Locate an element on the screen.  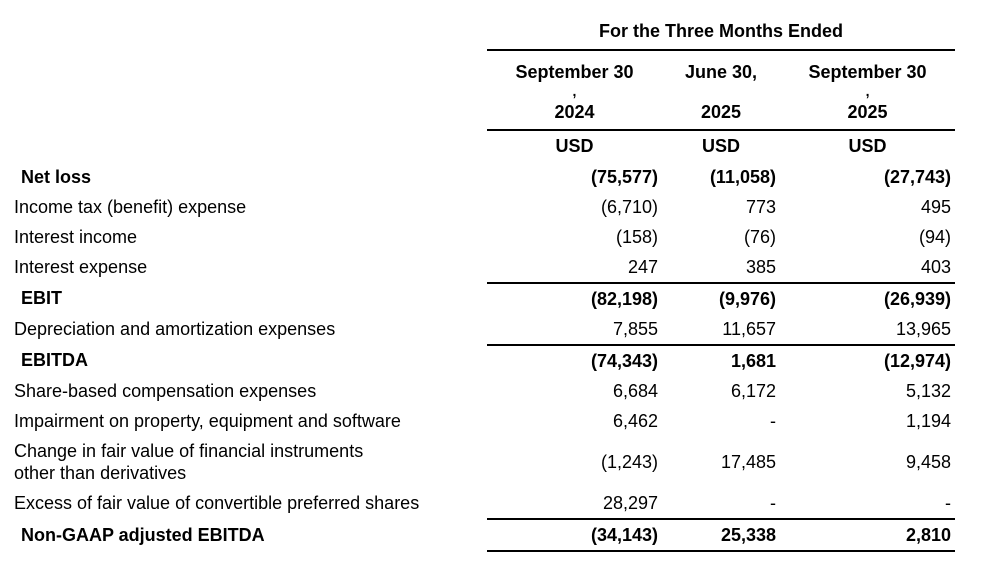
row-label: Income tax (benefit) expense is located at coordinates (130, 206).